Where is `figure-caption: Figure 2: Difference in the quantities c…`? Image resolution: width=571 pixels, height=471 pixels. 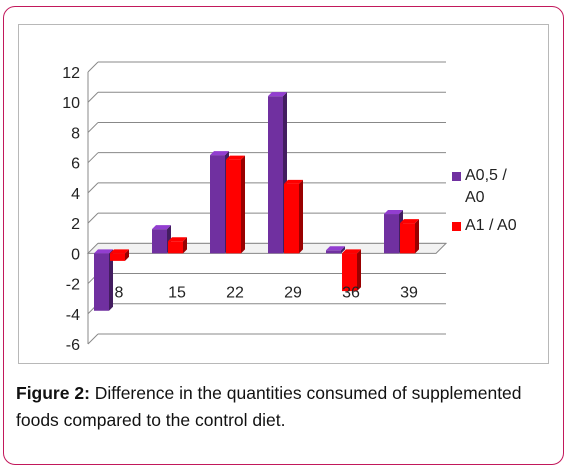 figure-caption: Figure 2: Difference in the quantities c… is located at coordinates (276, 407).